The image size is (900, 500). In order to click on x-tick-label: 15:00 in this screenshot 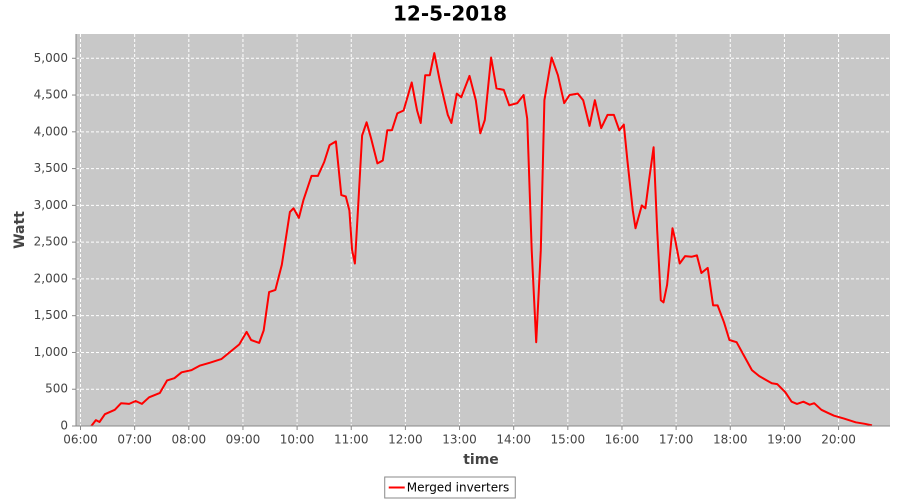, I will do `click(568, 440)`.